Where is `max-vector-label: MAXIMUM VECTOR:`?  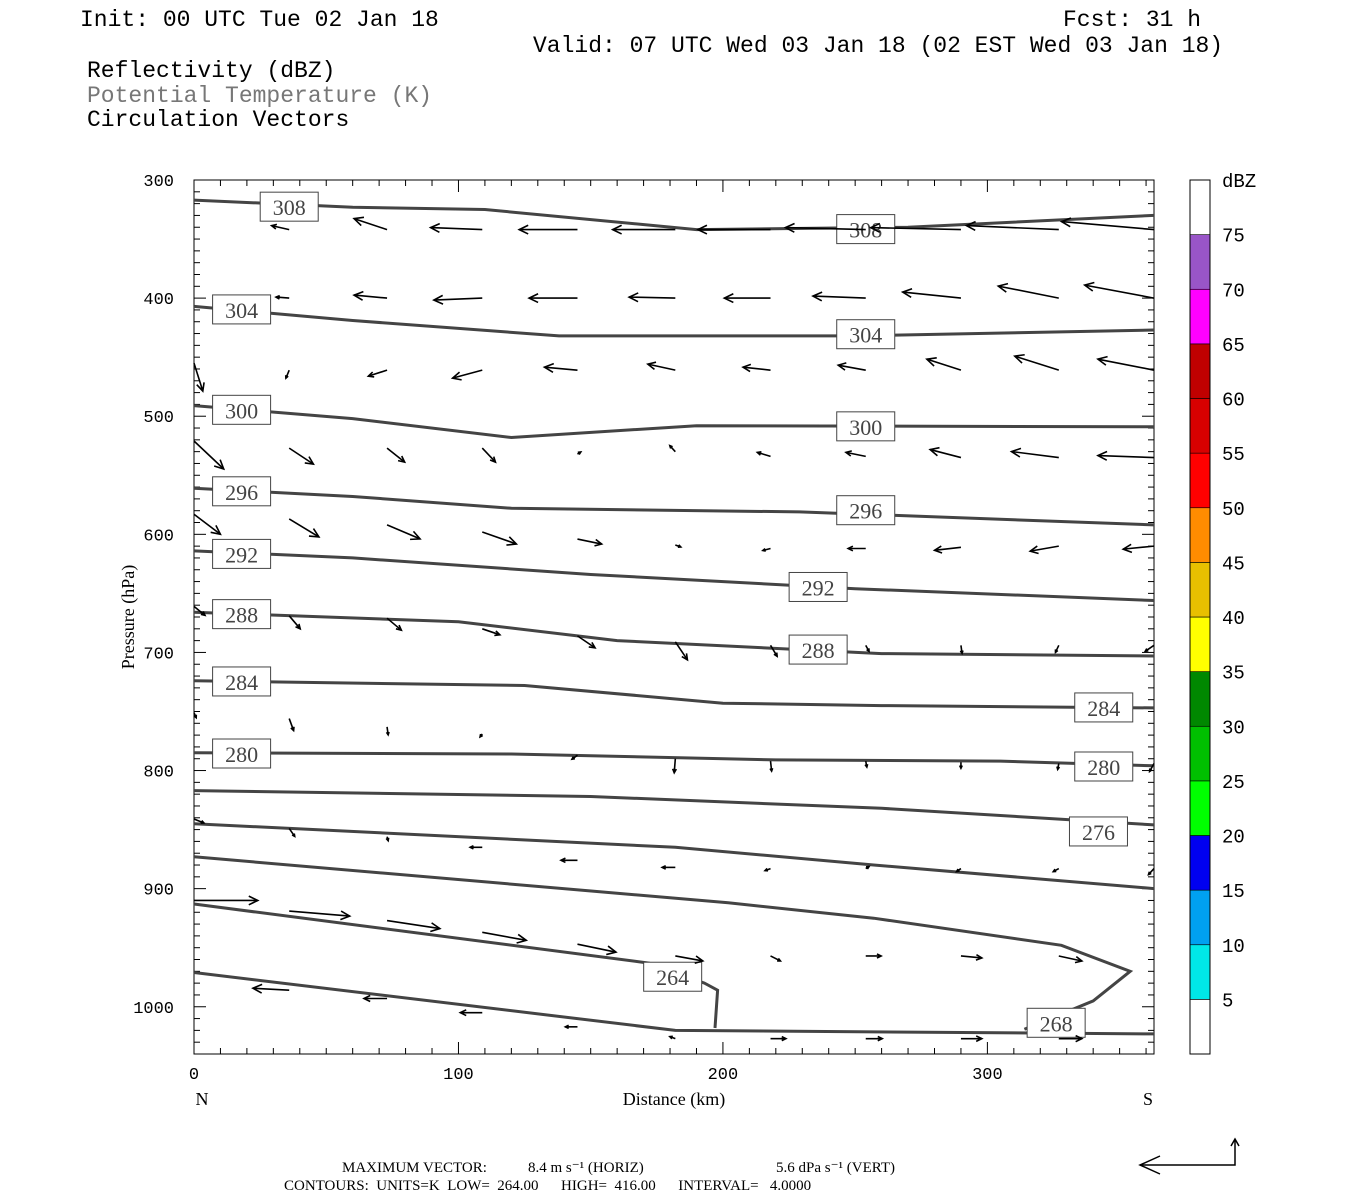
max-vector-label: MAXIMUM VECTOR: is located at coordinates (414, 1168).